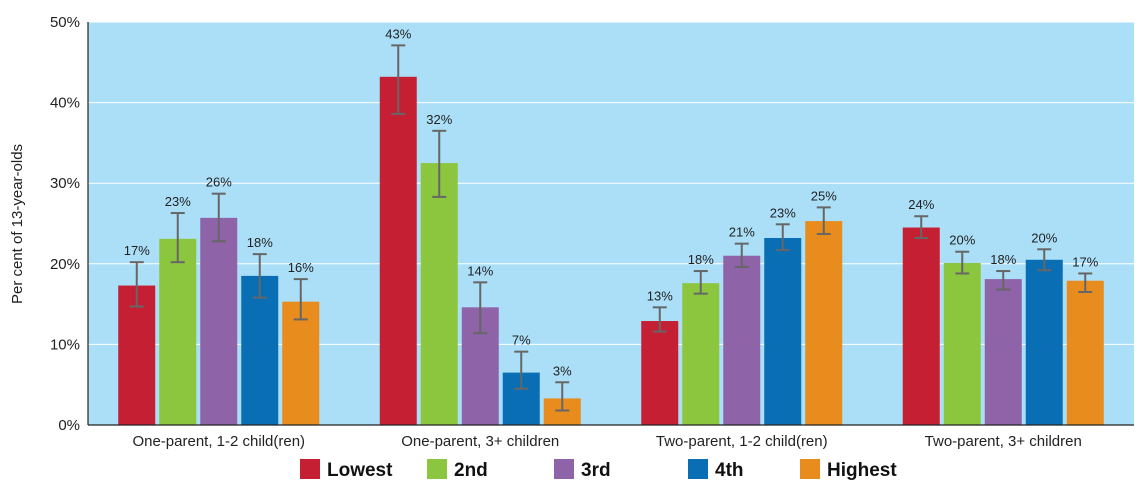  I want to click on y-tick-label: 0%, so click(69, 425).